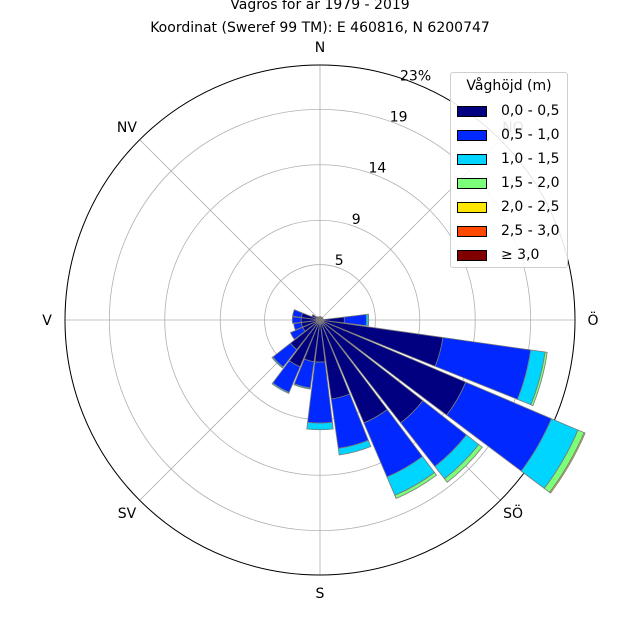 The width and height of the screenshot is (640, 640). I want to click on direction-label: V, so click(47, 321).